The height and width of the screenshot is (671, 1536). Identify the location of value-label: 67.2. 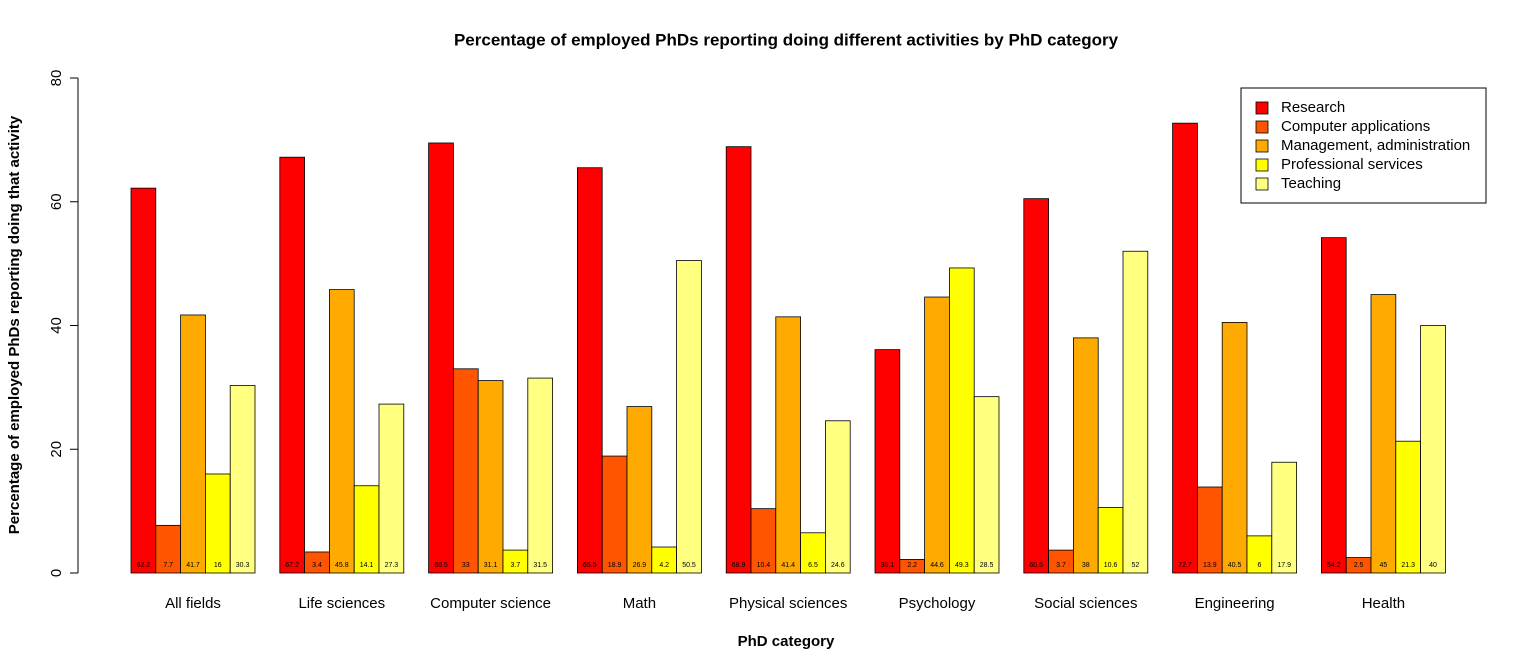
(292, 565).